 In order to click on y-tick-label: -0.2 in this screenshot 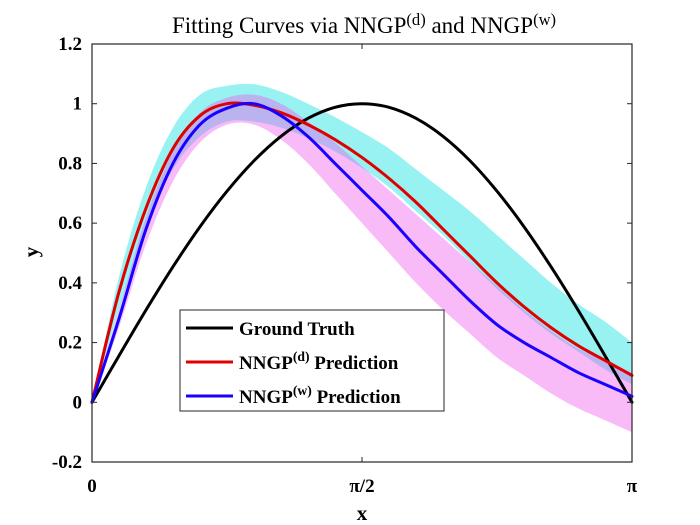, I will do `click(67, 462)`.